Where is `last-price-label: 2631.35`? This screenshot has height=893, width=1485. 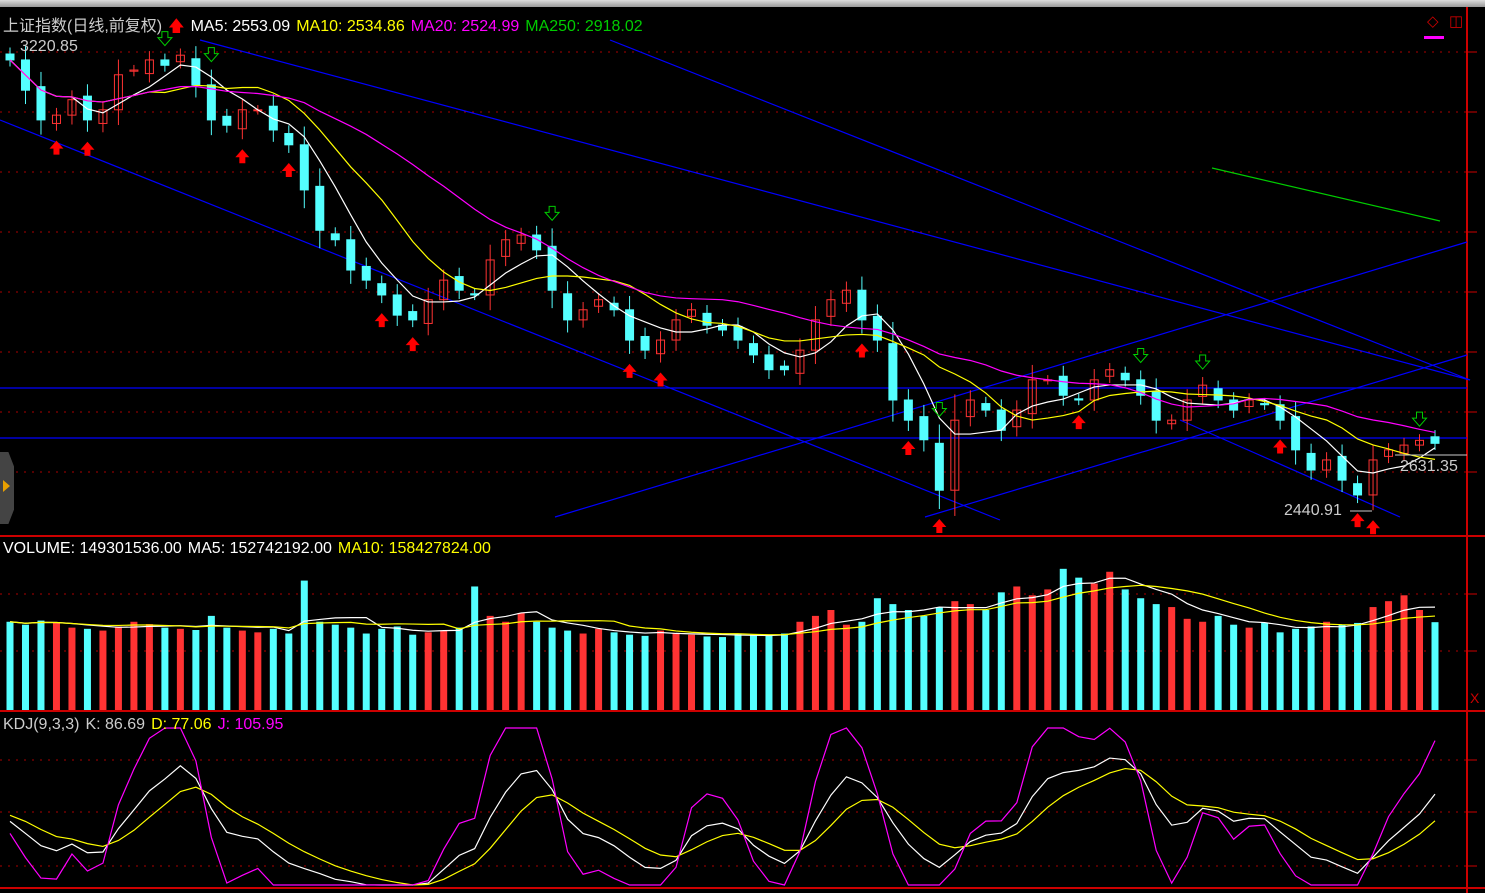
last-price-label: 2631.35 is located at coordinates (1429, 466).